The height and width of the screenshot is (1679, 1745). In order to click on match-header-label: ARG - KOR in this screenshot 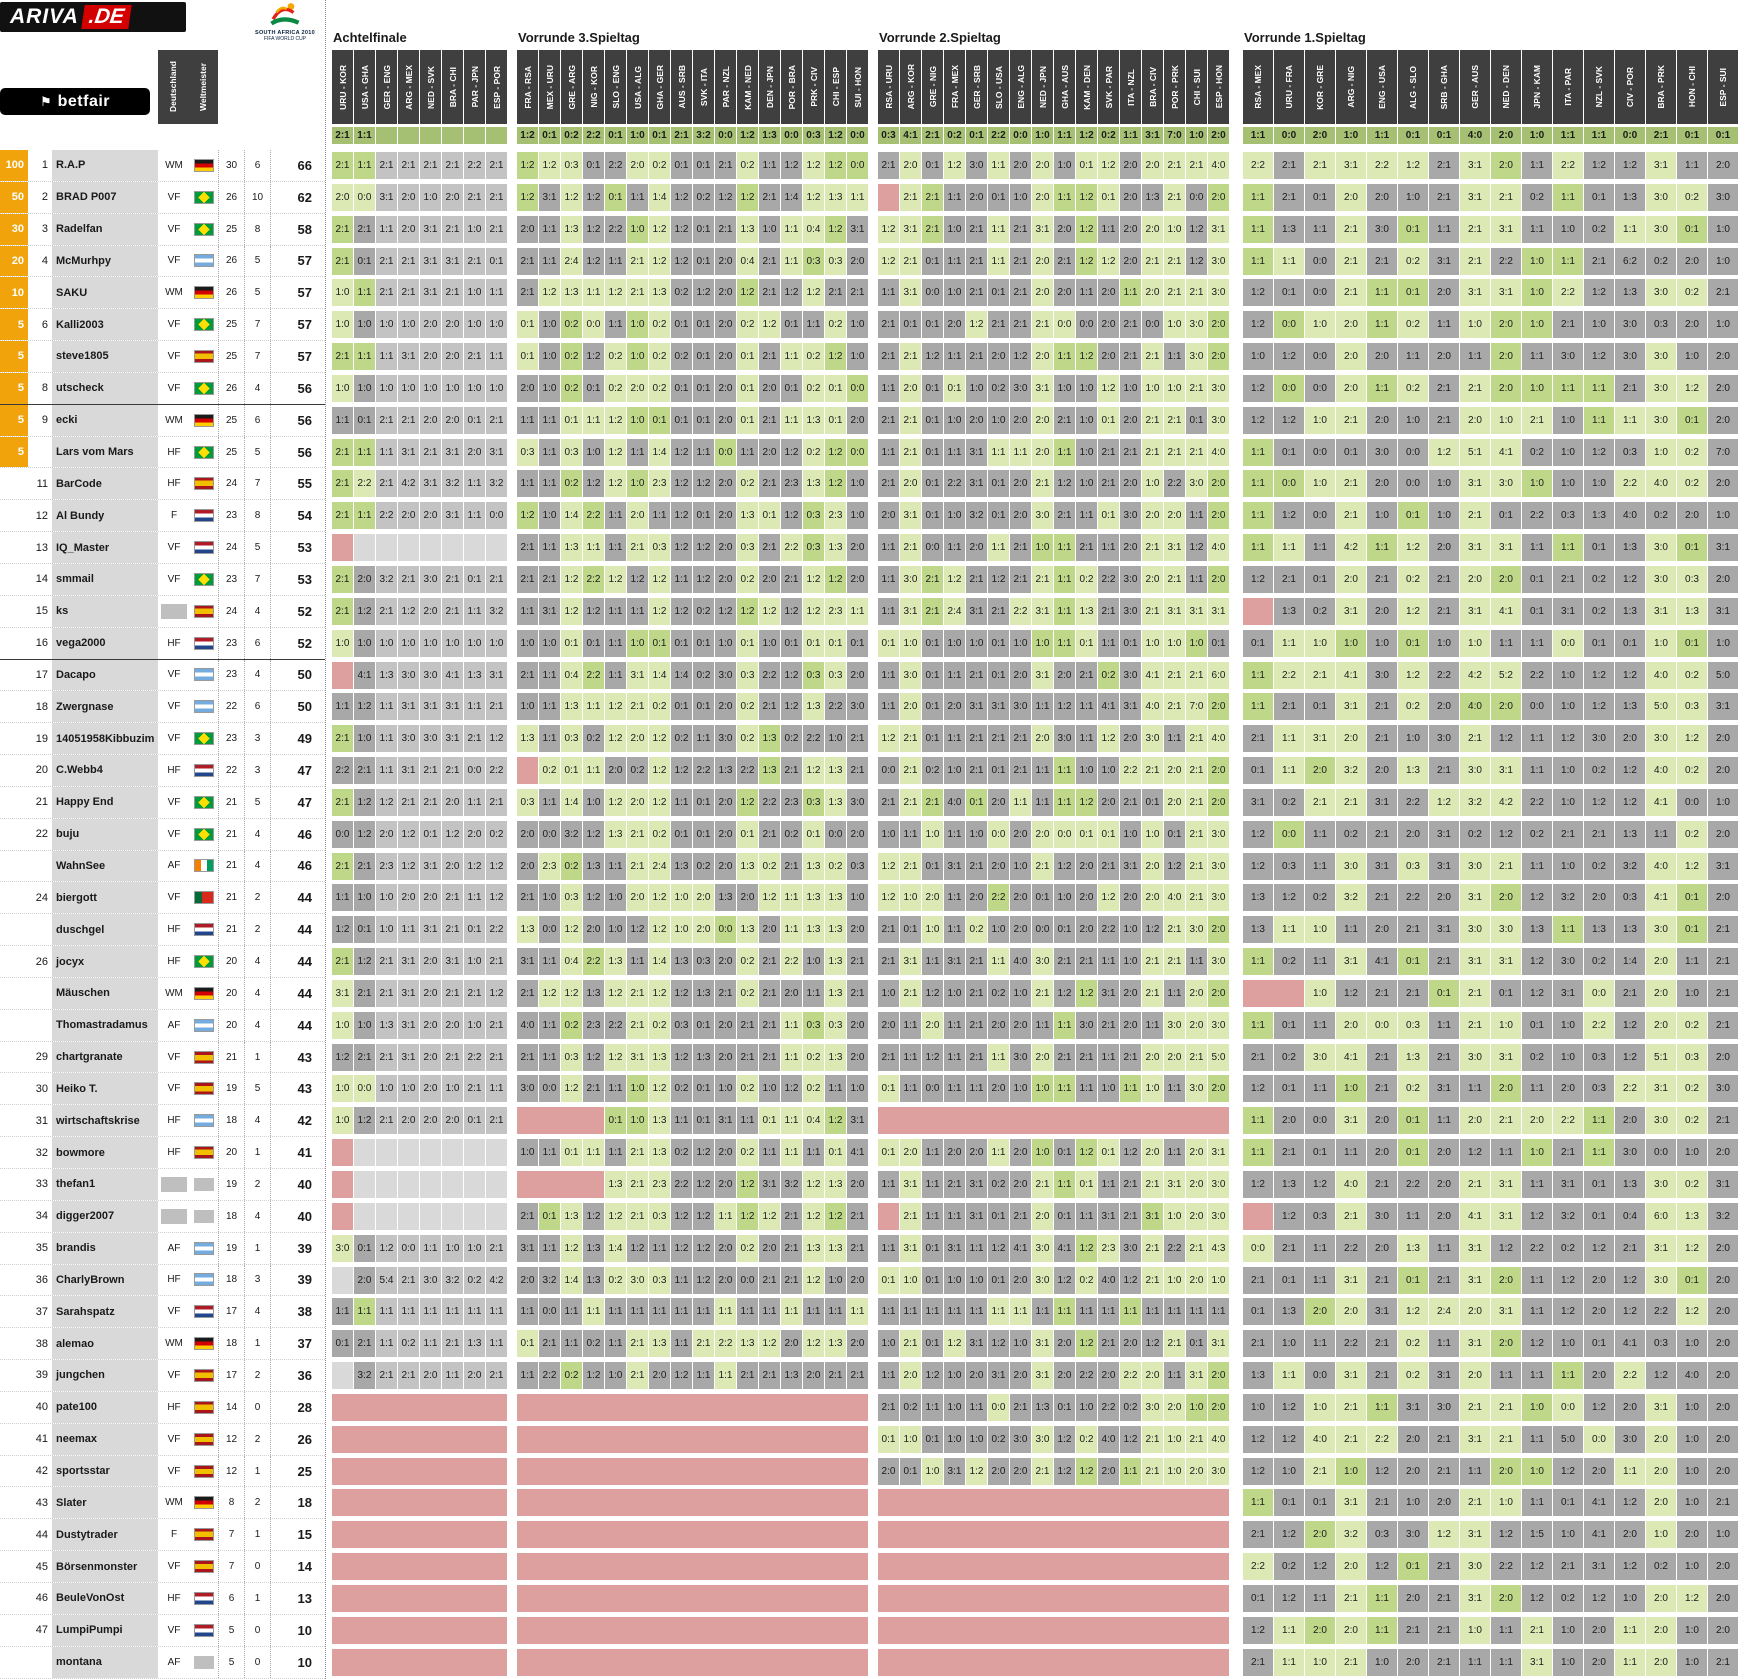, I will do `click(910, 87)`.